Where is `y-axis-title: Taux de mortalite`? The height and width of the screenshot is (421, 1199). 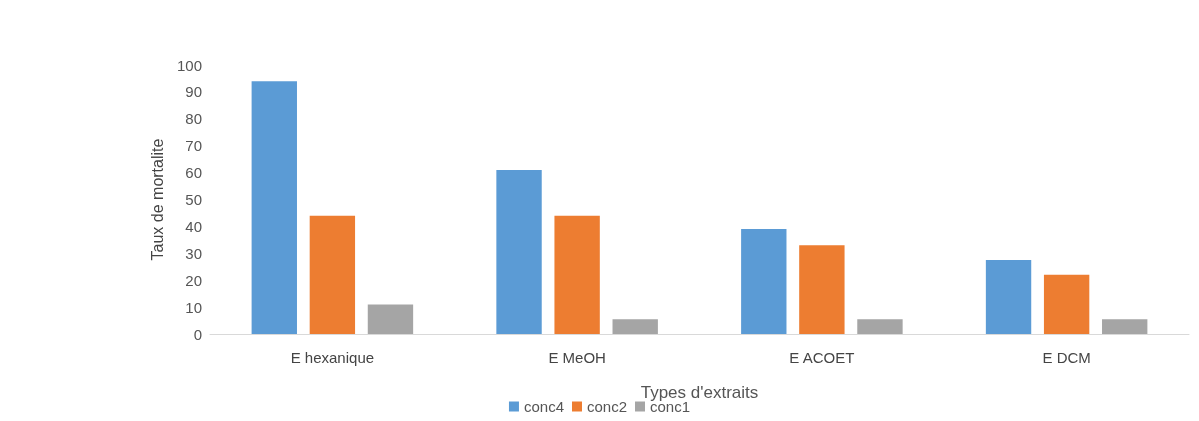
y-axis-title: Taux de mortalite is located at coordinates (157, 199).